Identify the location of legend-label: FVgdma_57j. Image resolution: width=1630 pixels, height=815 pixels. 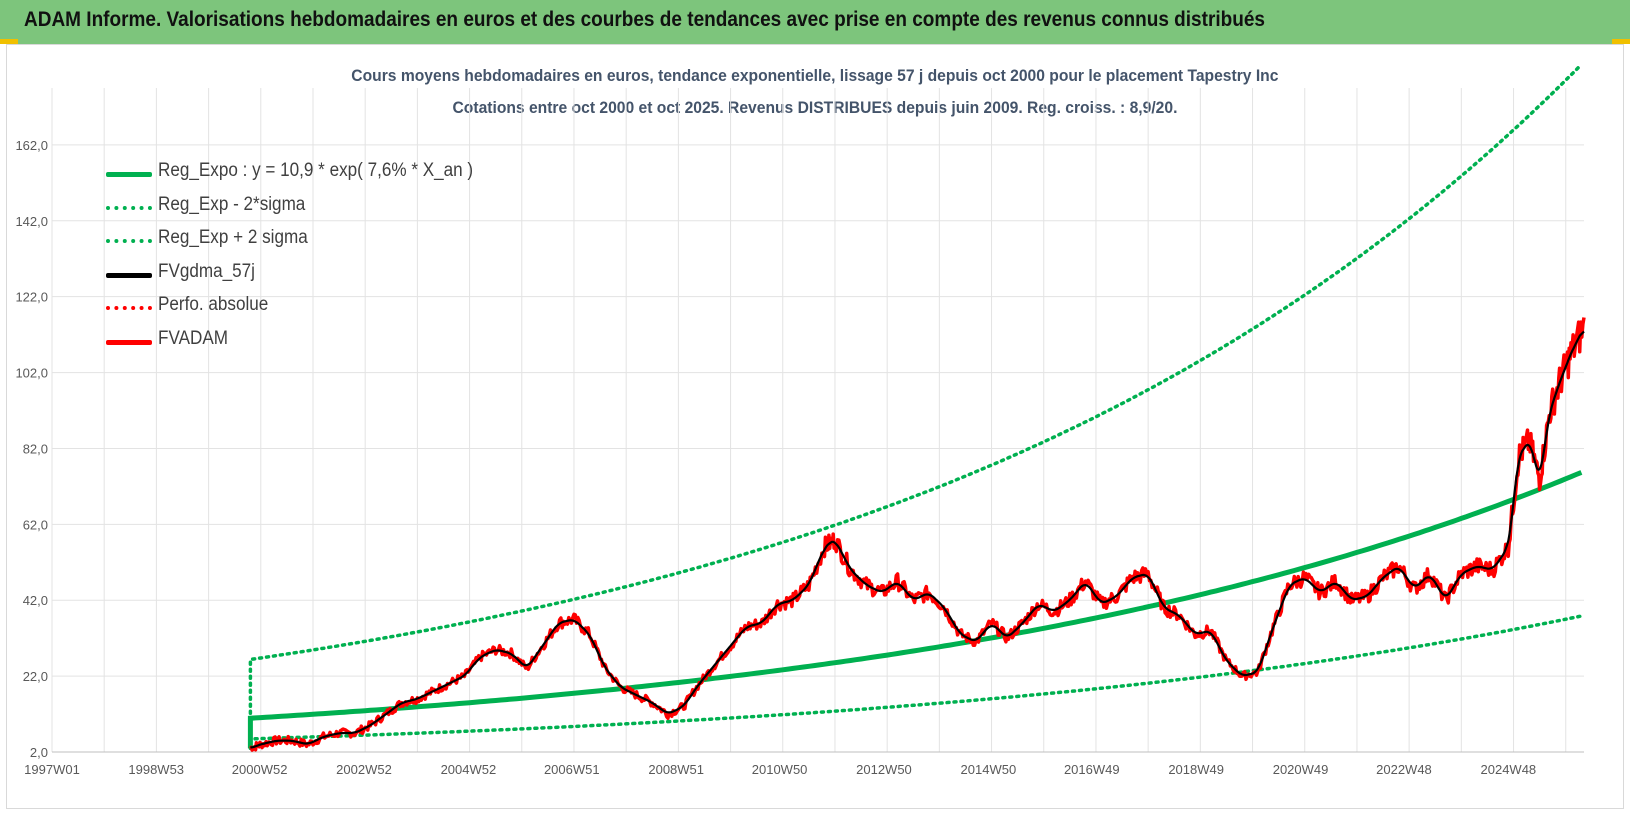
(206, 271).